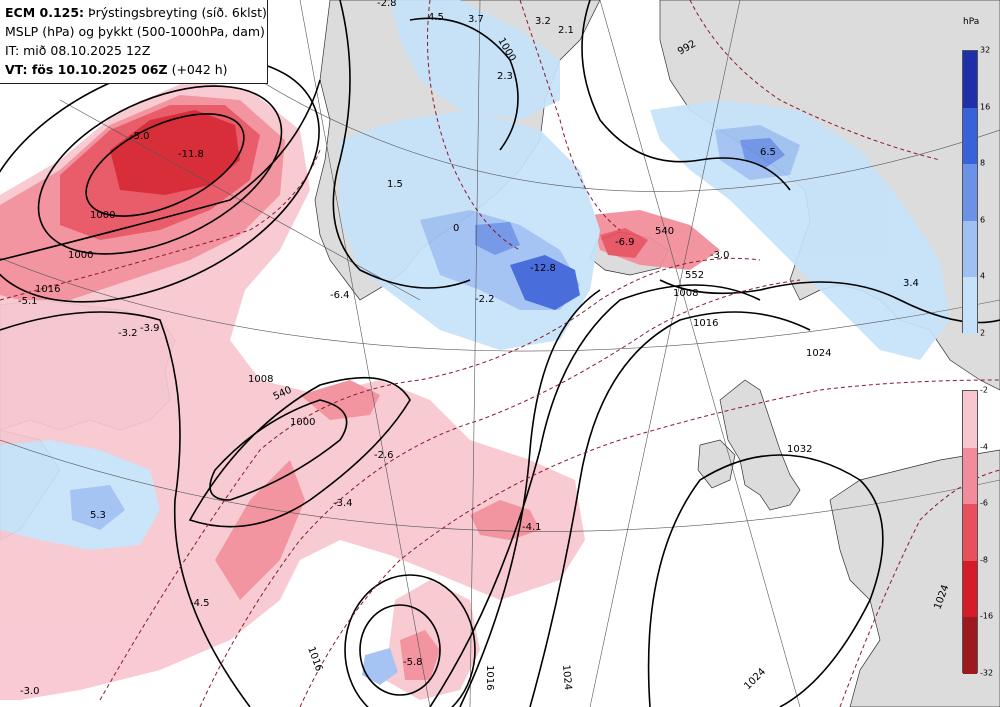 Image resolution: width=1000 pixels, height=707 pixels. What do you see at coordinates (984, 503) in the screenshot?
I see `colorbar-tick-label: -6` at bounding box center [984, 503].